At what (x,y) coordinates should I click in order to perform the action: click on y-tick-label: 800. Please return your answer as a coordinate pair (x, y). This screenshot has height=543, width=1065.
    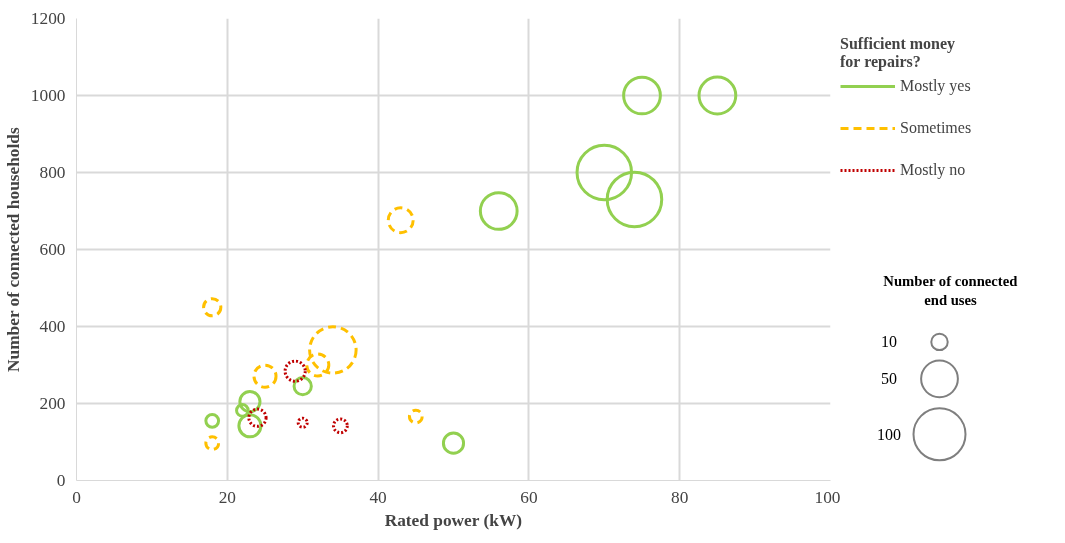
    Looking at the image, I should click on (52, 172).